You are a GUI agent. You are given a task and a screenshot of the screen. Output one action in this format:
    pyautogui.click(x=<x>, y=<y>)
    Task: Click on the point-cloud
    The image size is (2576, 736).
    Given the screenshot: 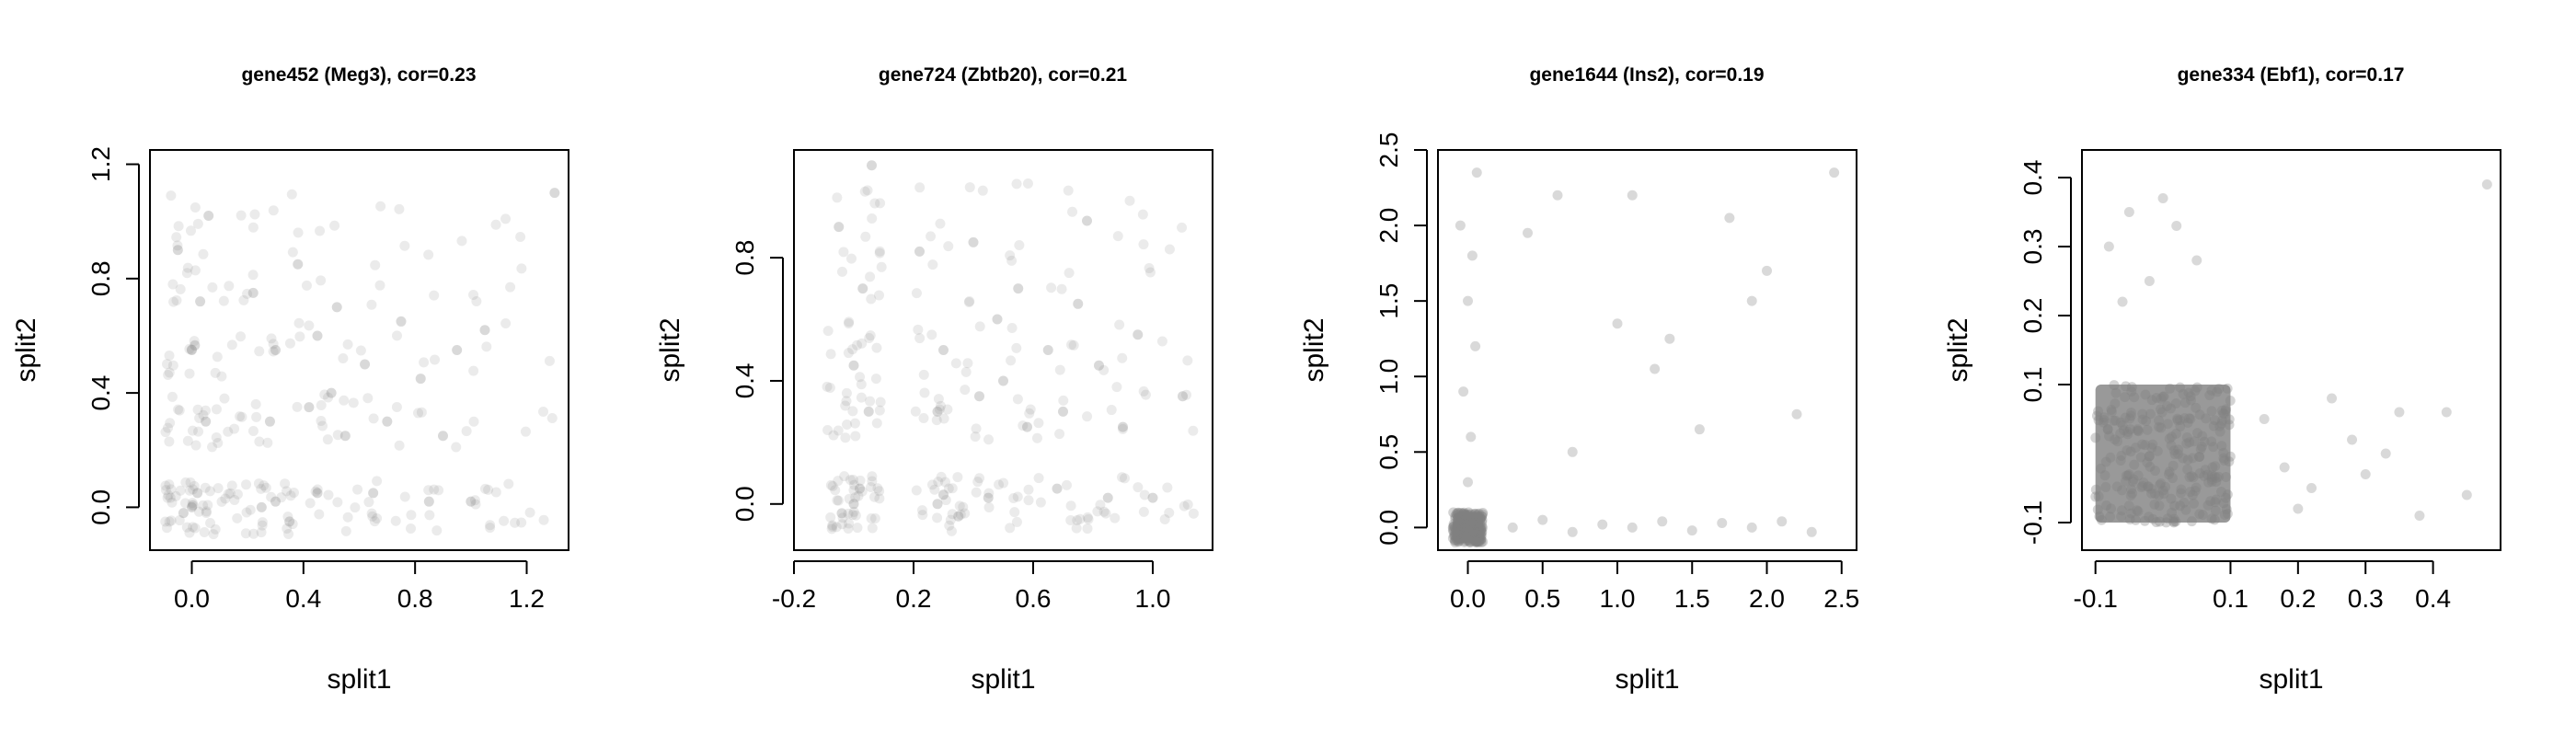 What is the action you would take?
    pyautogui.click(x=359, y=364)
    